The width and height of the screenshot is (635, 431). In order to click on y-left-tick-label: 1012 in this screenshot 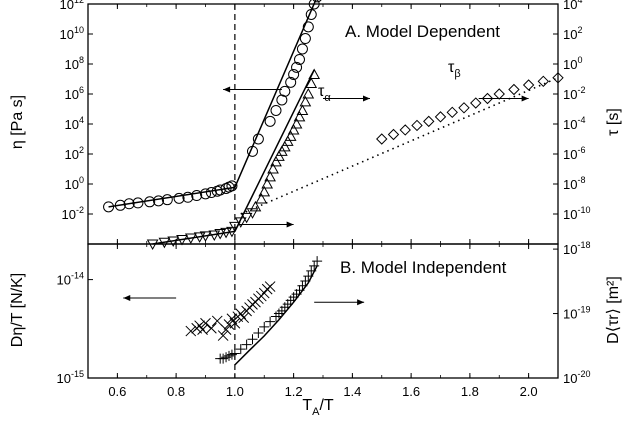, I will do `click(72, 6)`.